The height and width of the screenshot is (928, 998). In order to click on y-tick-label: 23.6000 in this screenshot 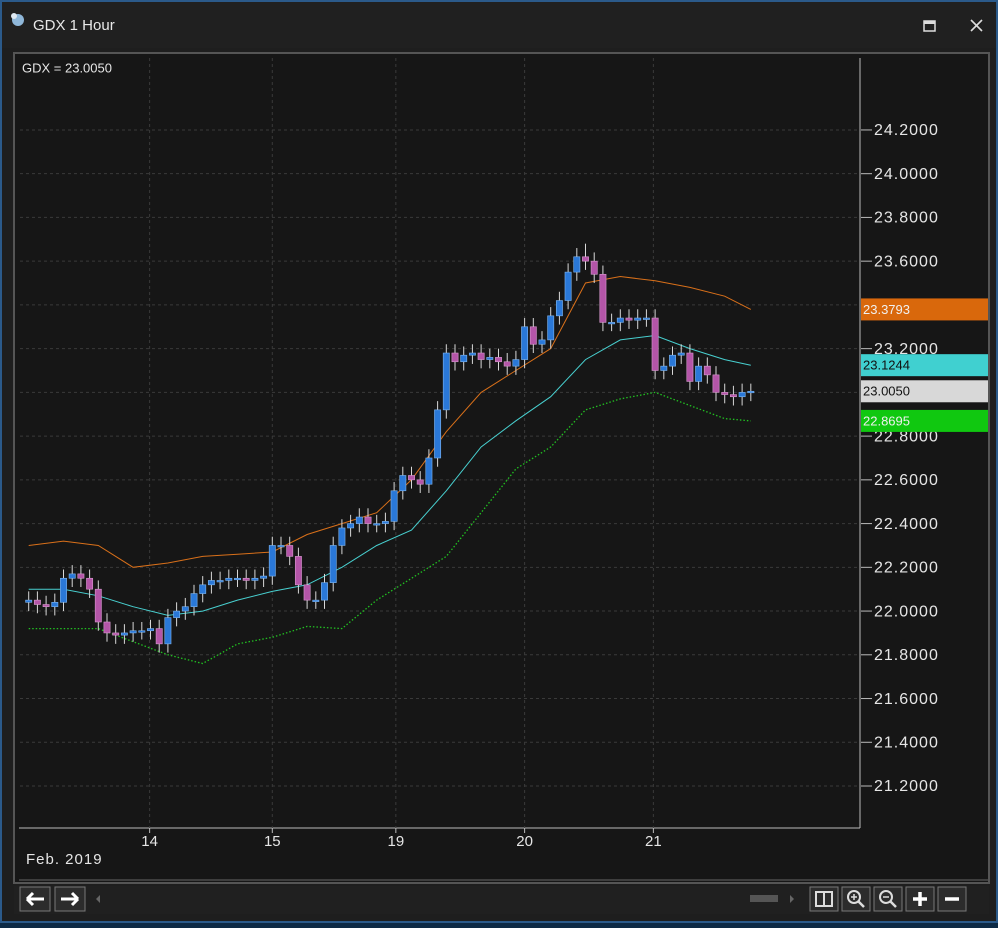, I will do `click(906, 261)`.